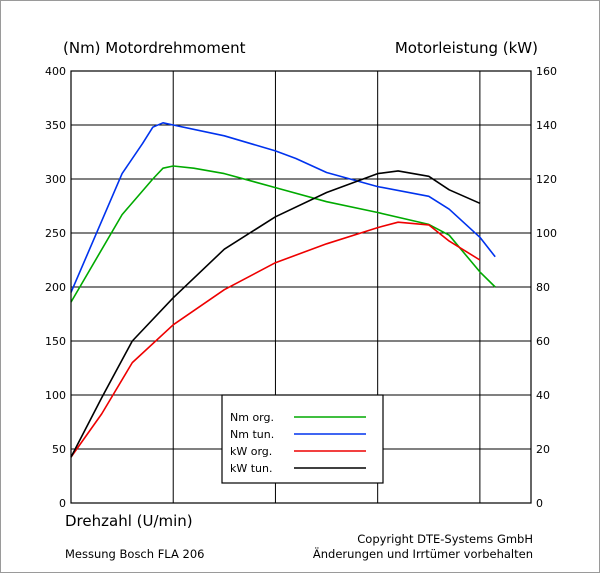 The height and width of the screenshot is (576, 600). Describe the element at coordinates (546, 233) in the screenshot. I see `right-tick-label: 100` at that location.